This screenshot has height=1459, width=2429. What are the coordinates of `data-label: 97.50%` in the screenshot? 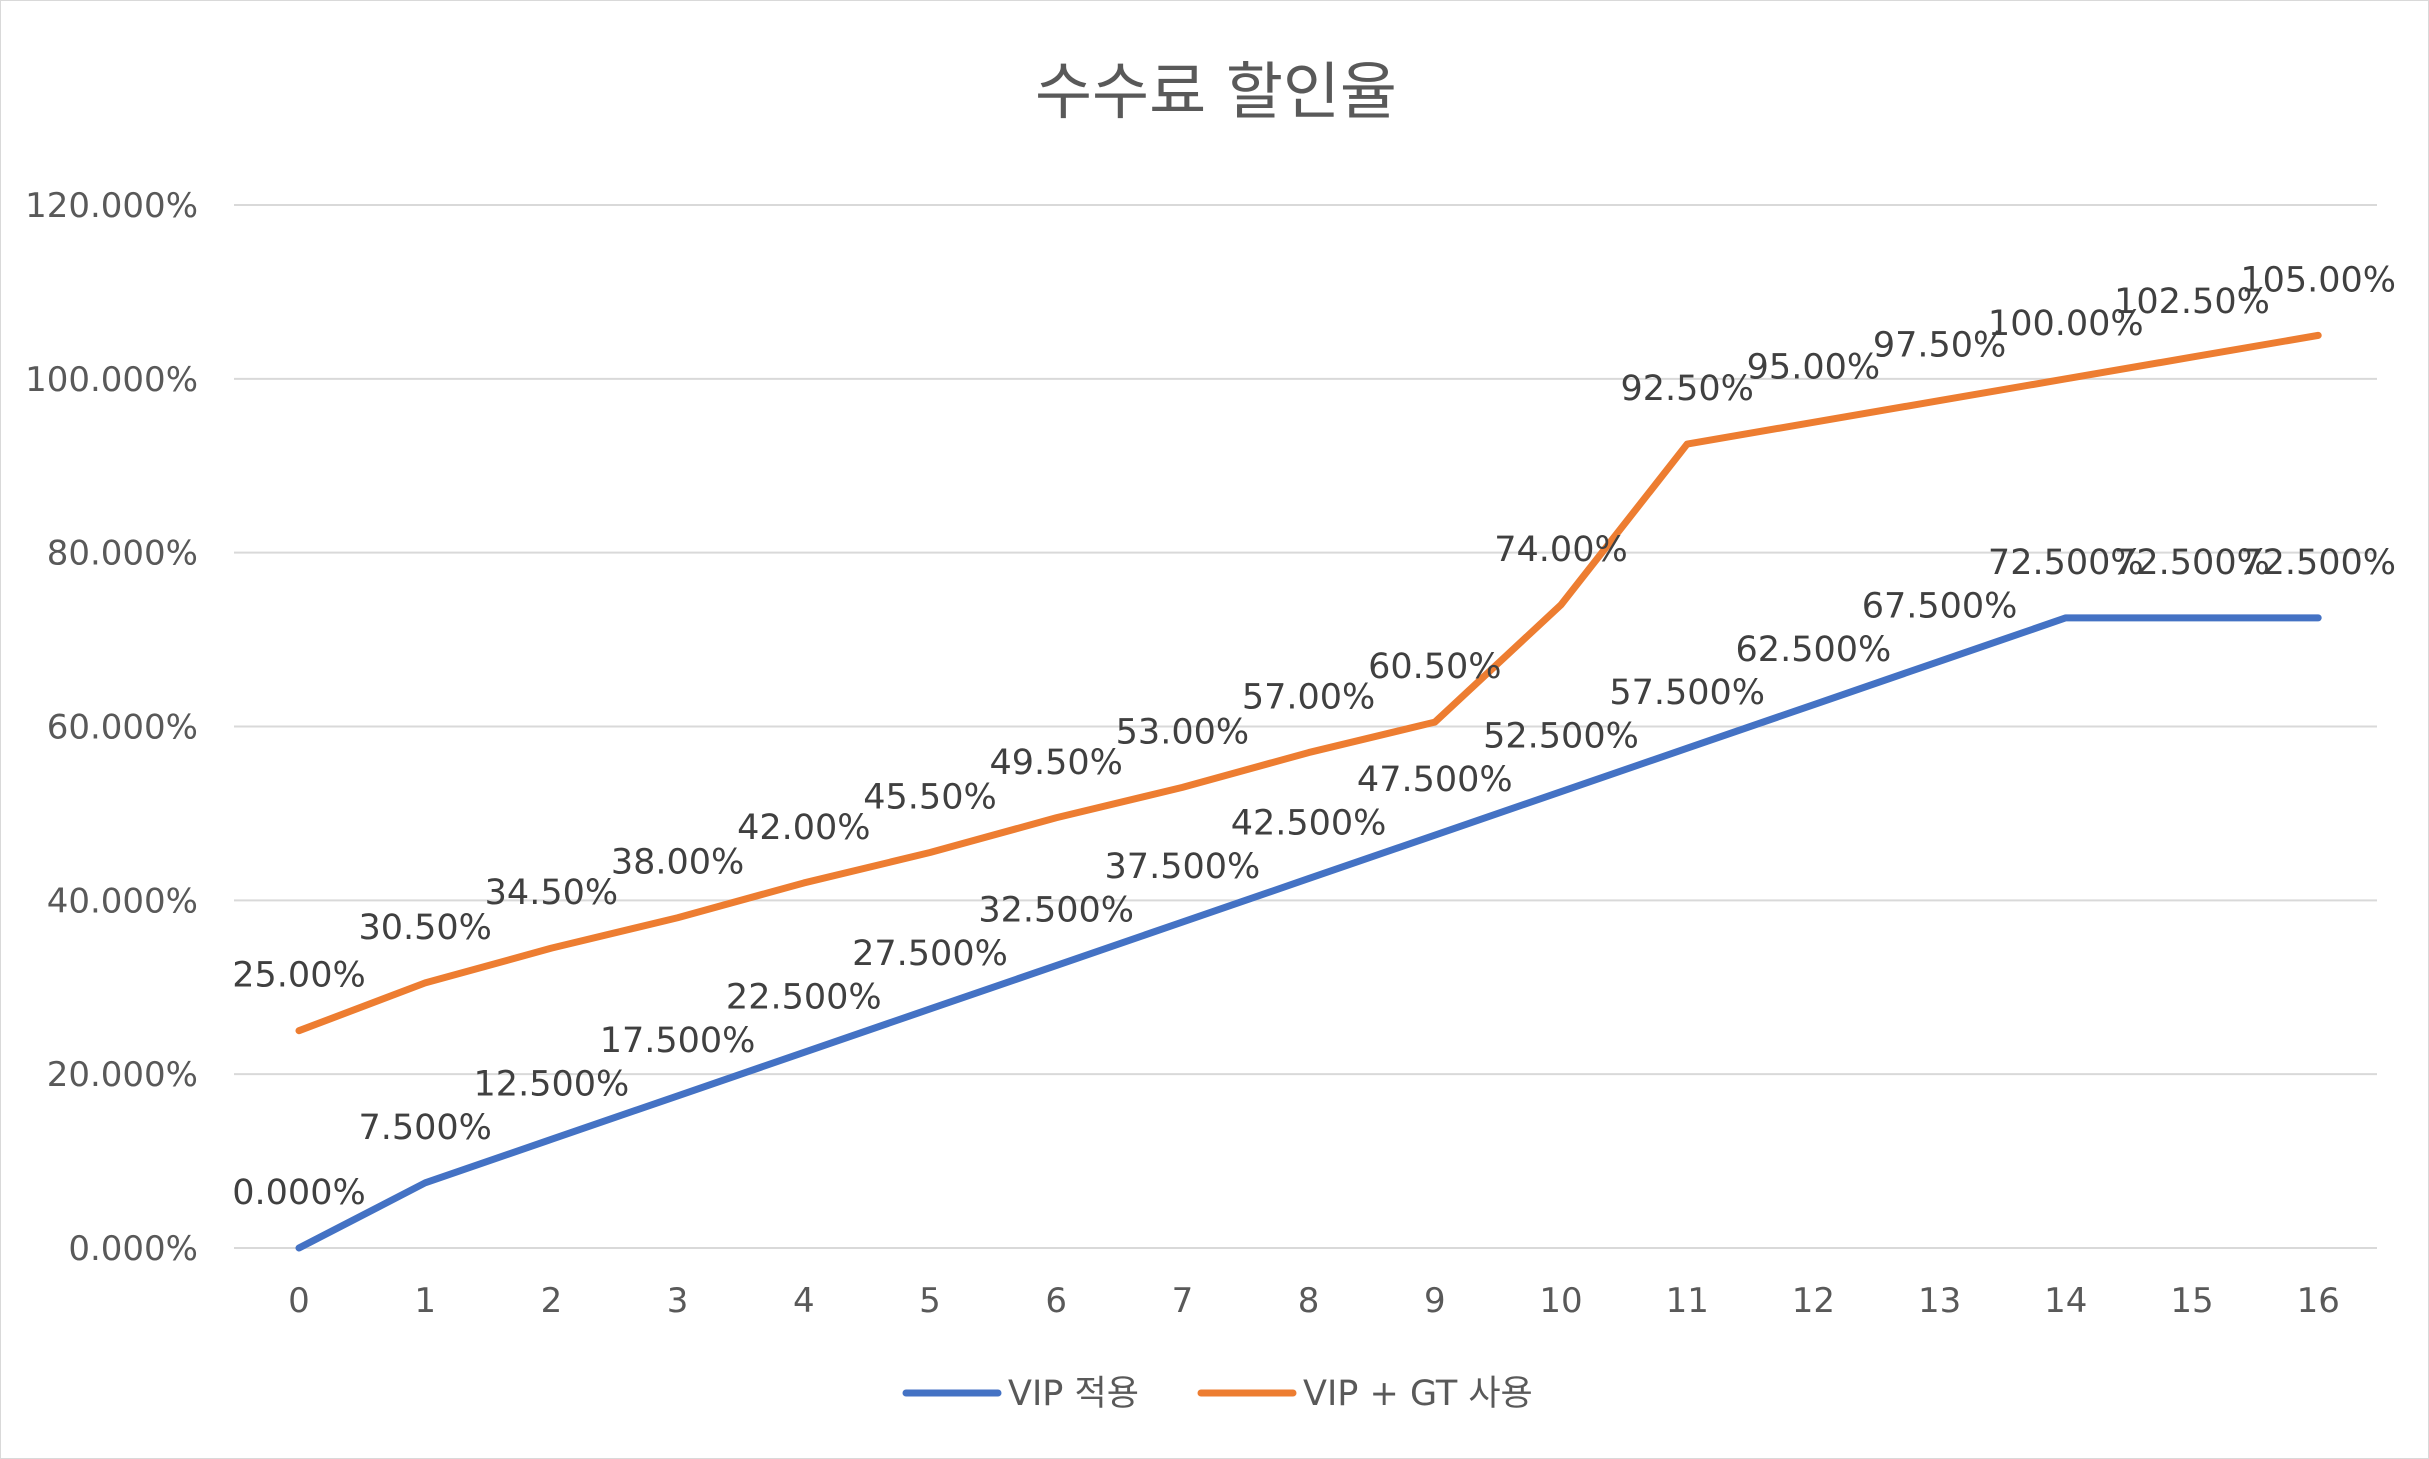 It's located at (1939, 346).